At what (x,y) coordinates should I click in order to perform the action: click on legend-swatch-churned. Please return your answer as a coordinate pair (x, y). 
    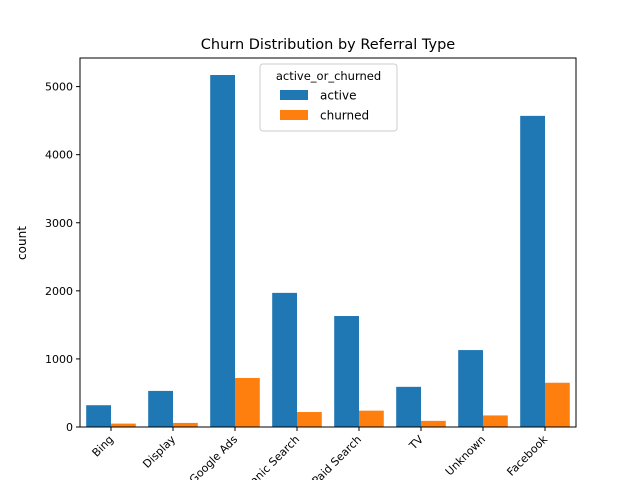
    Looking at the image, I should click on (294, 115).